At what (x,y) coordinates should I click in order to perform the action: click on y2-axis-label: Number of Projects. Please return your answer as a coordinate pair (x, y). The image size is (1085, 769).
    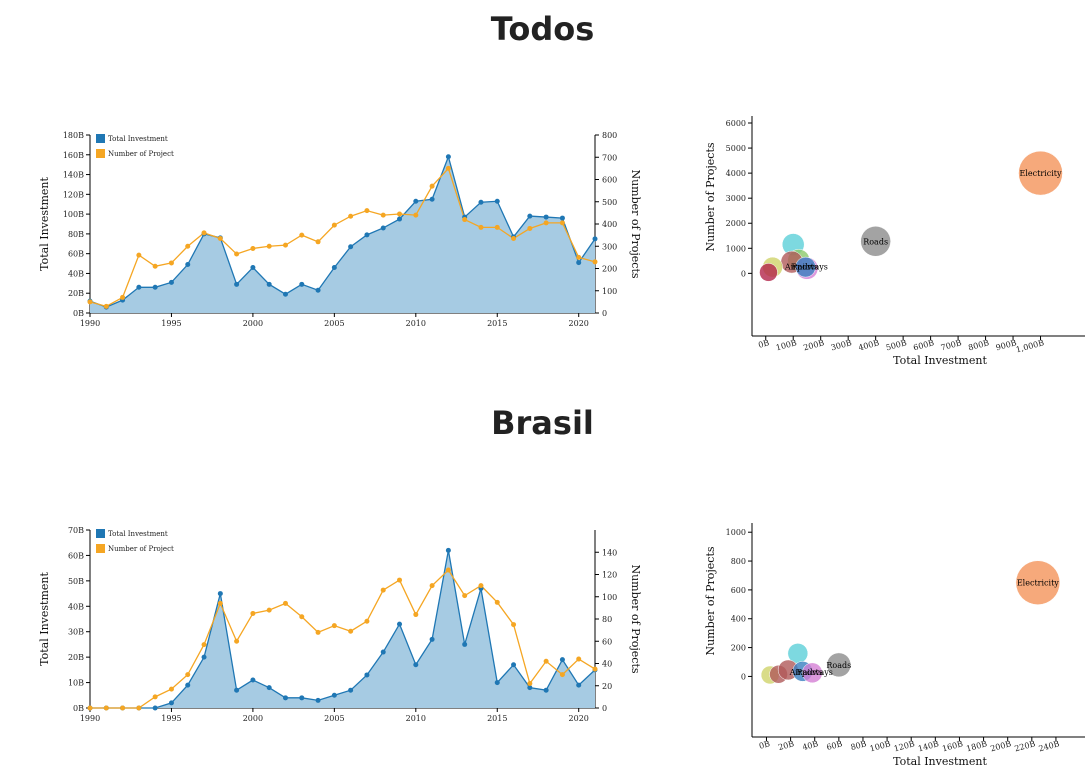
    Looking at the image, I should click on (635, 618).